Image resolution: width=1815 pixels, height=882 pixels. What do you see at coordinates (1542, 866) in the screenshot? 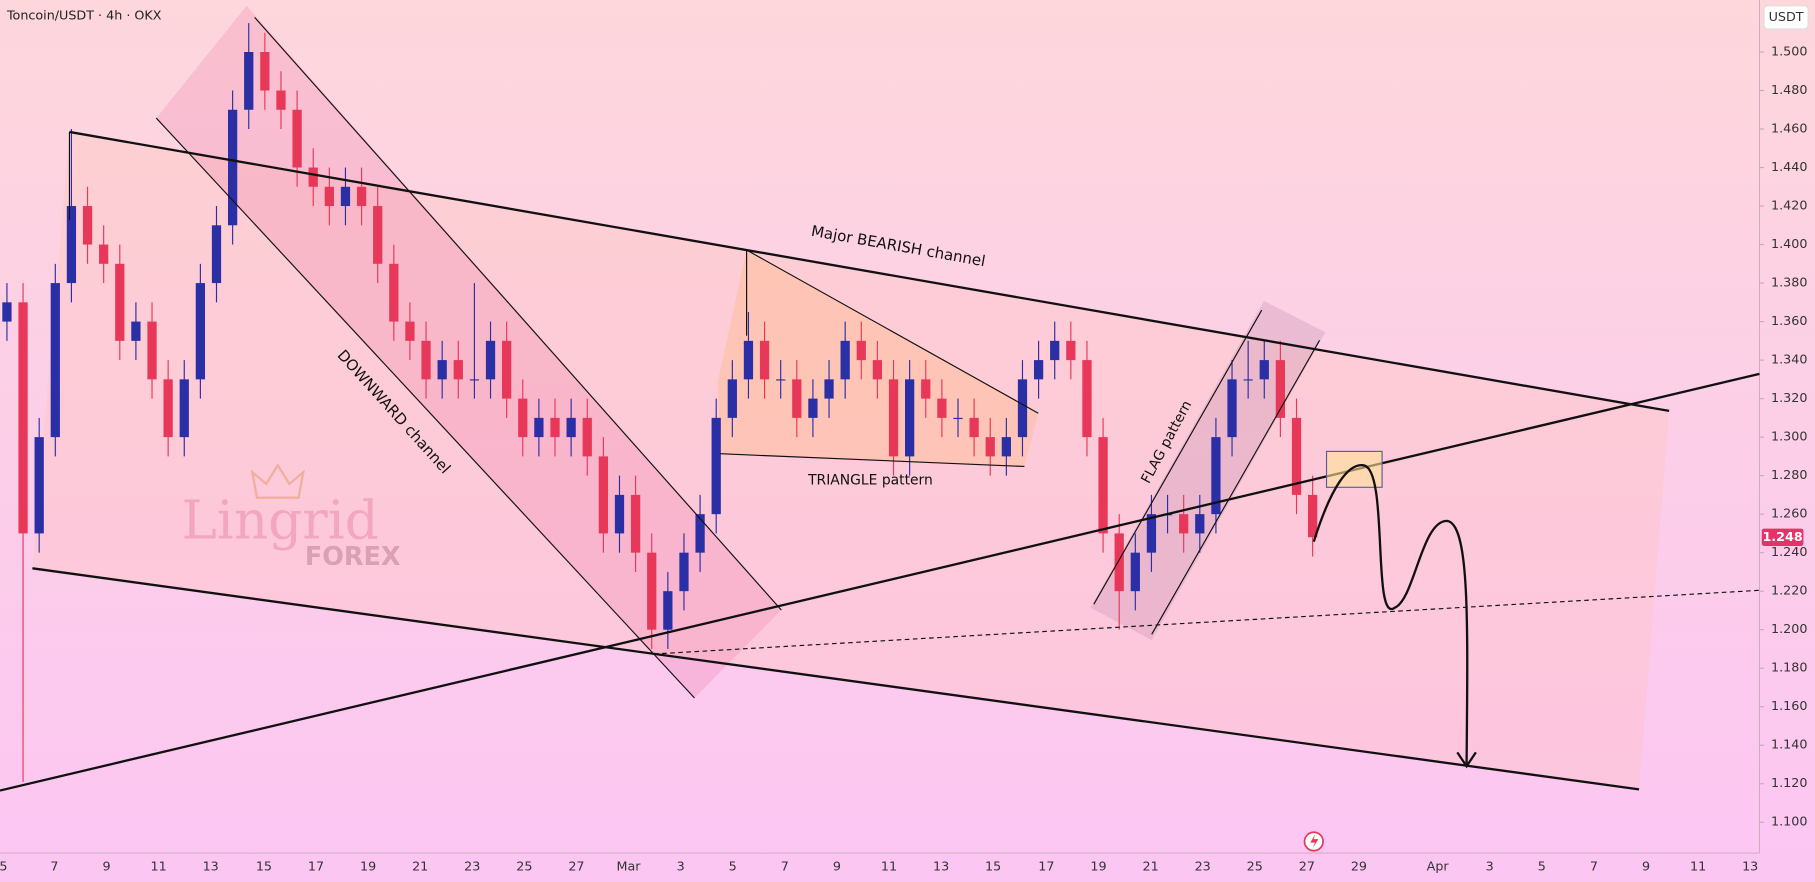
I see `x-tick-label: 5` at bounding box center [1542, 866].